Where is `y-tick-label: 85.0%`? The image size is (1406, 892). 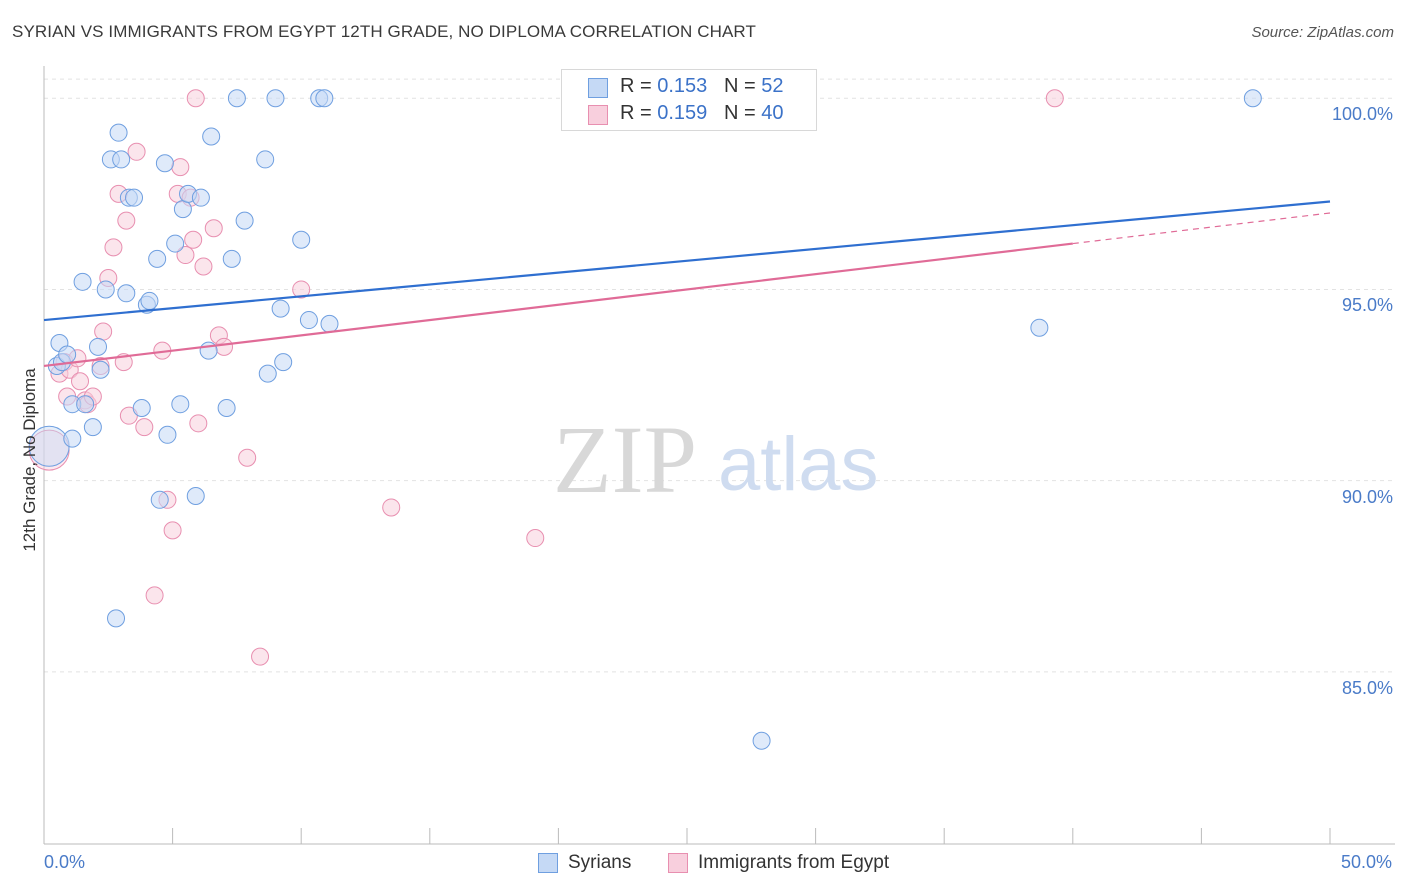 y-tick-label: 85.0% is located at coordinates (1367, 687).